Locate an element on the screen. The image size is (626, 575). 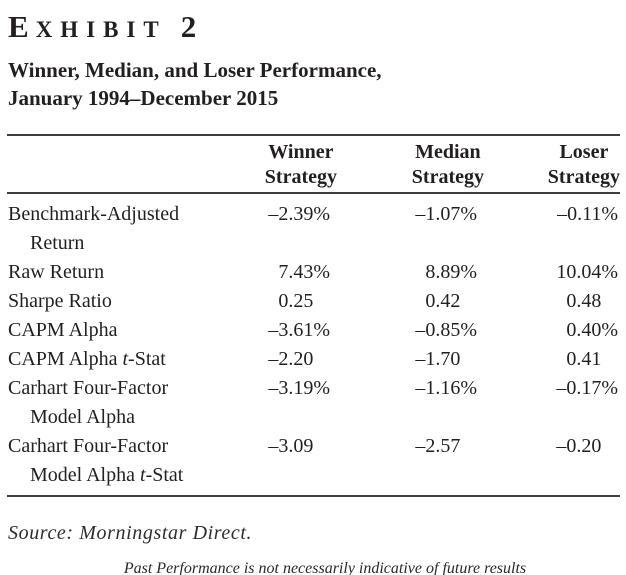
row-label-line: Model Alpha t-Stat is located at coordinates (107, 475).